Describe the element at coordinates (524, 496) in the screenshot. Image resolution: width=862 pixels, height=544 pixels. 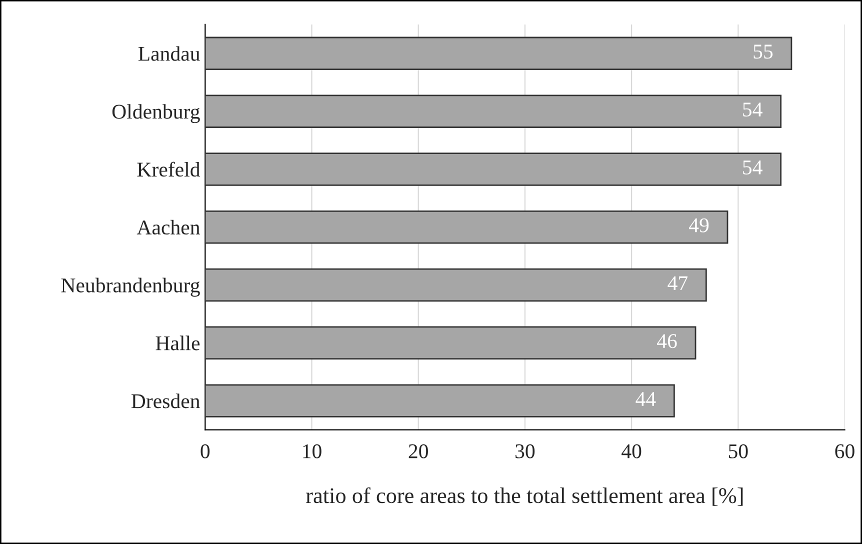
I see `x-axis-title: ratio of core areas to the total settlement area [%]` at that location.